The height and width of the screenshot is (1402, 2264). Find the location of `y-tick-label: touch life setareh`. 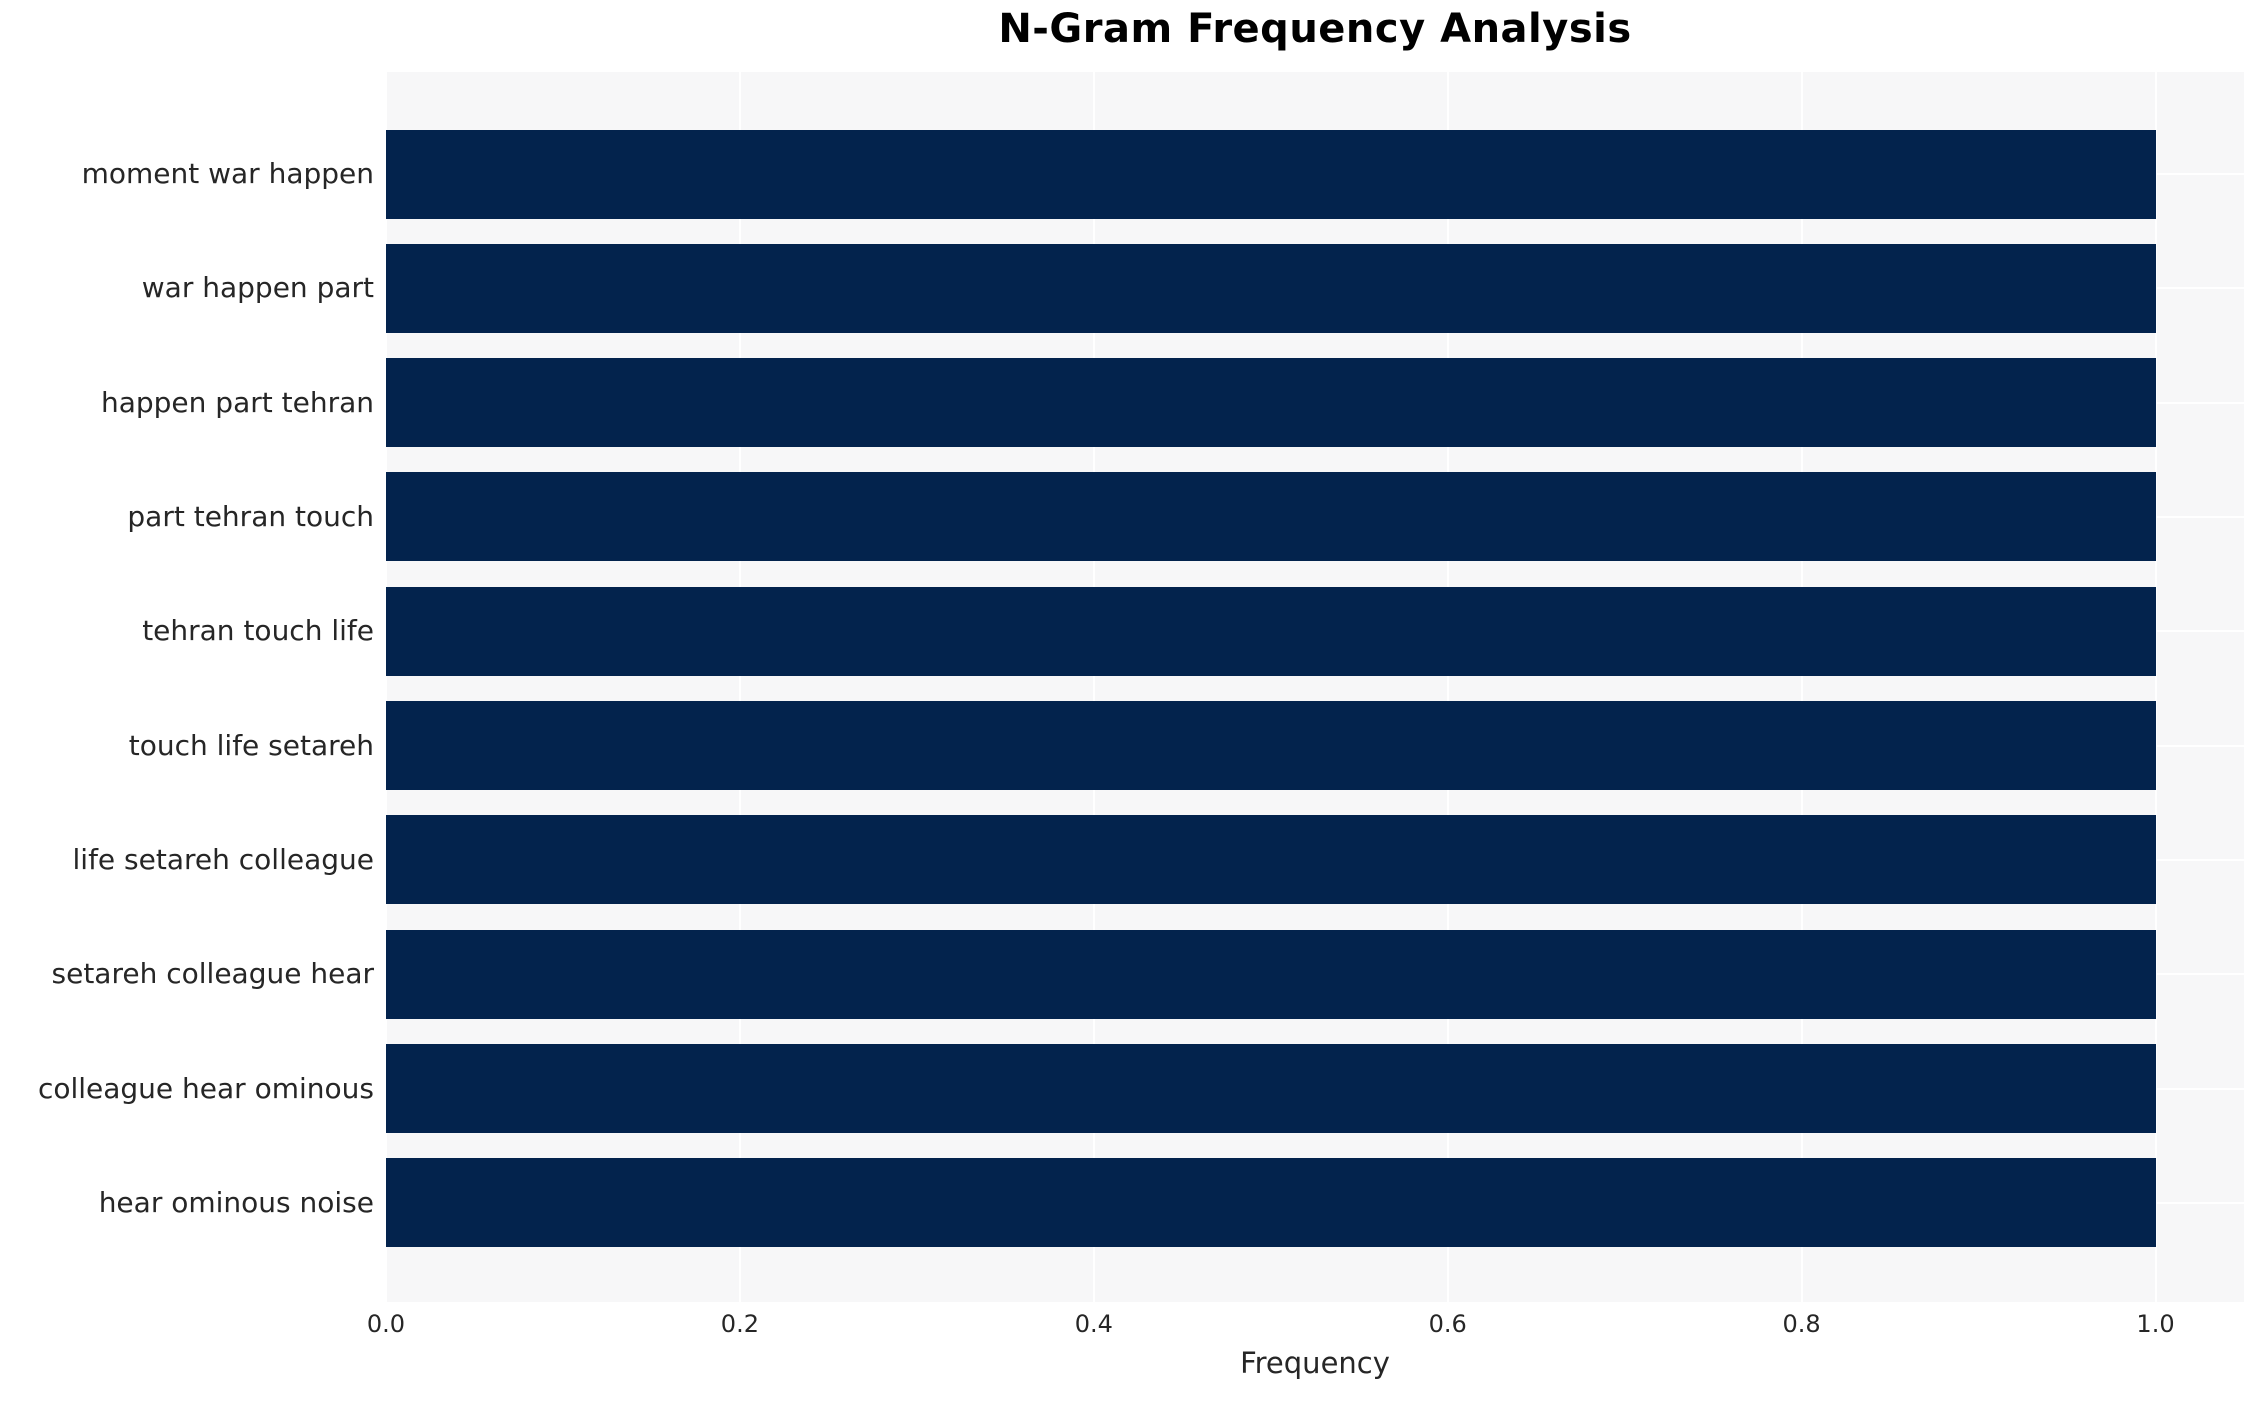

y-tick-label: touch life setareh is located at coordinates (251, 745).